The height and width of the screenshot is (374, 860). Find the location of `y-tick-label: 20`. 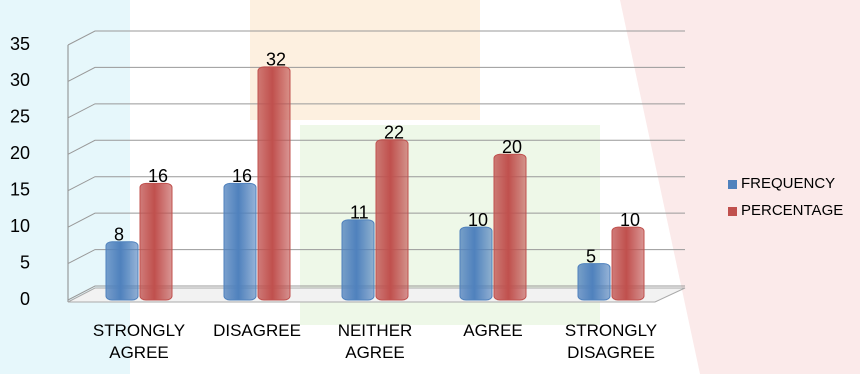

y-tick-label: 20 is located at coordinates (20, 153).